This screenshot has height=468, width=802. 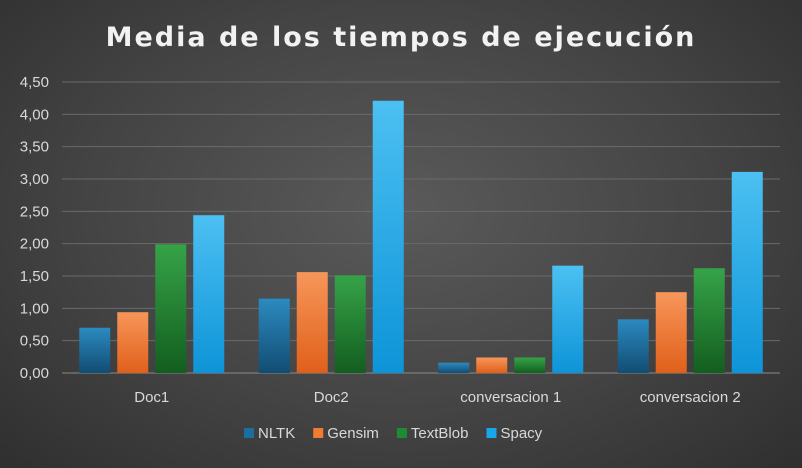 I want to click on y-tick-label: 3,00, so click(x=34, y=179).